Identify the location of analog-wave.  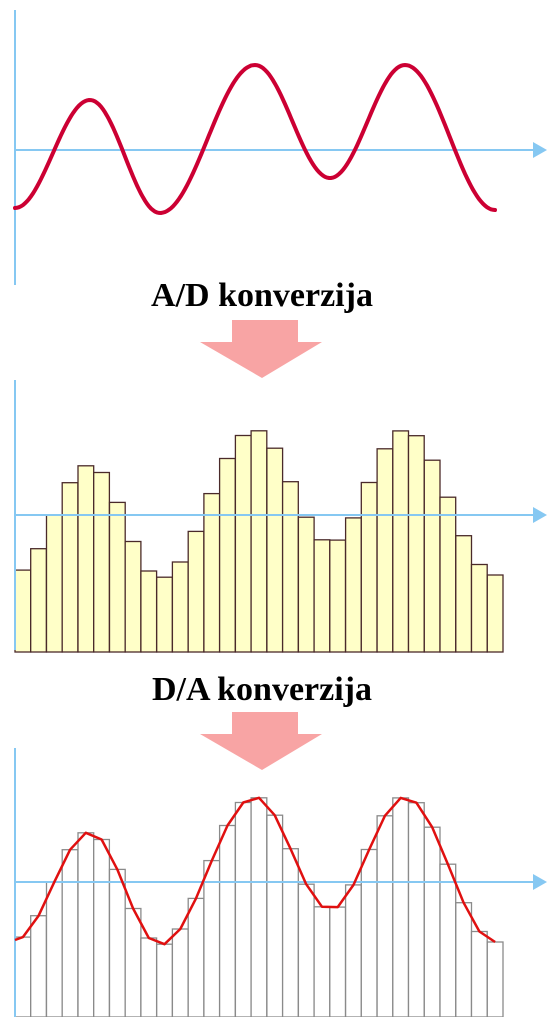
(255, 139).